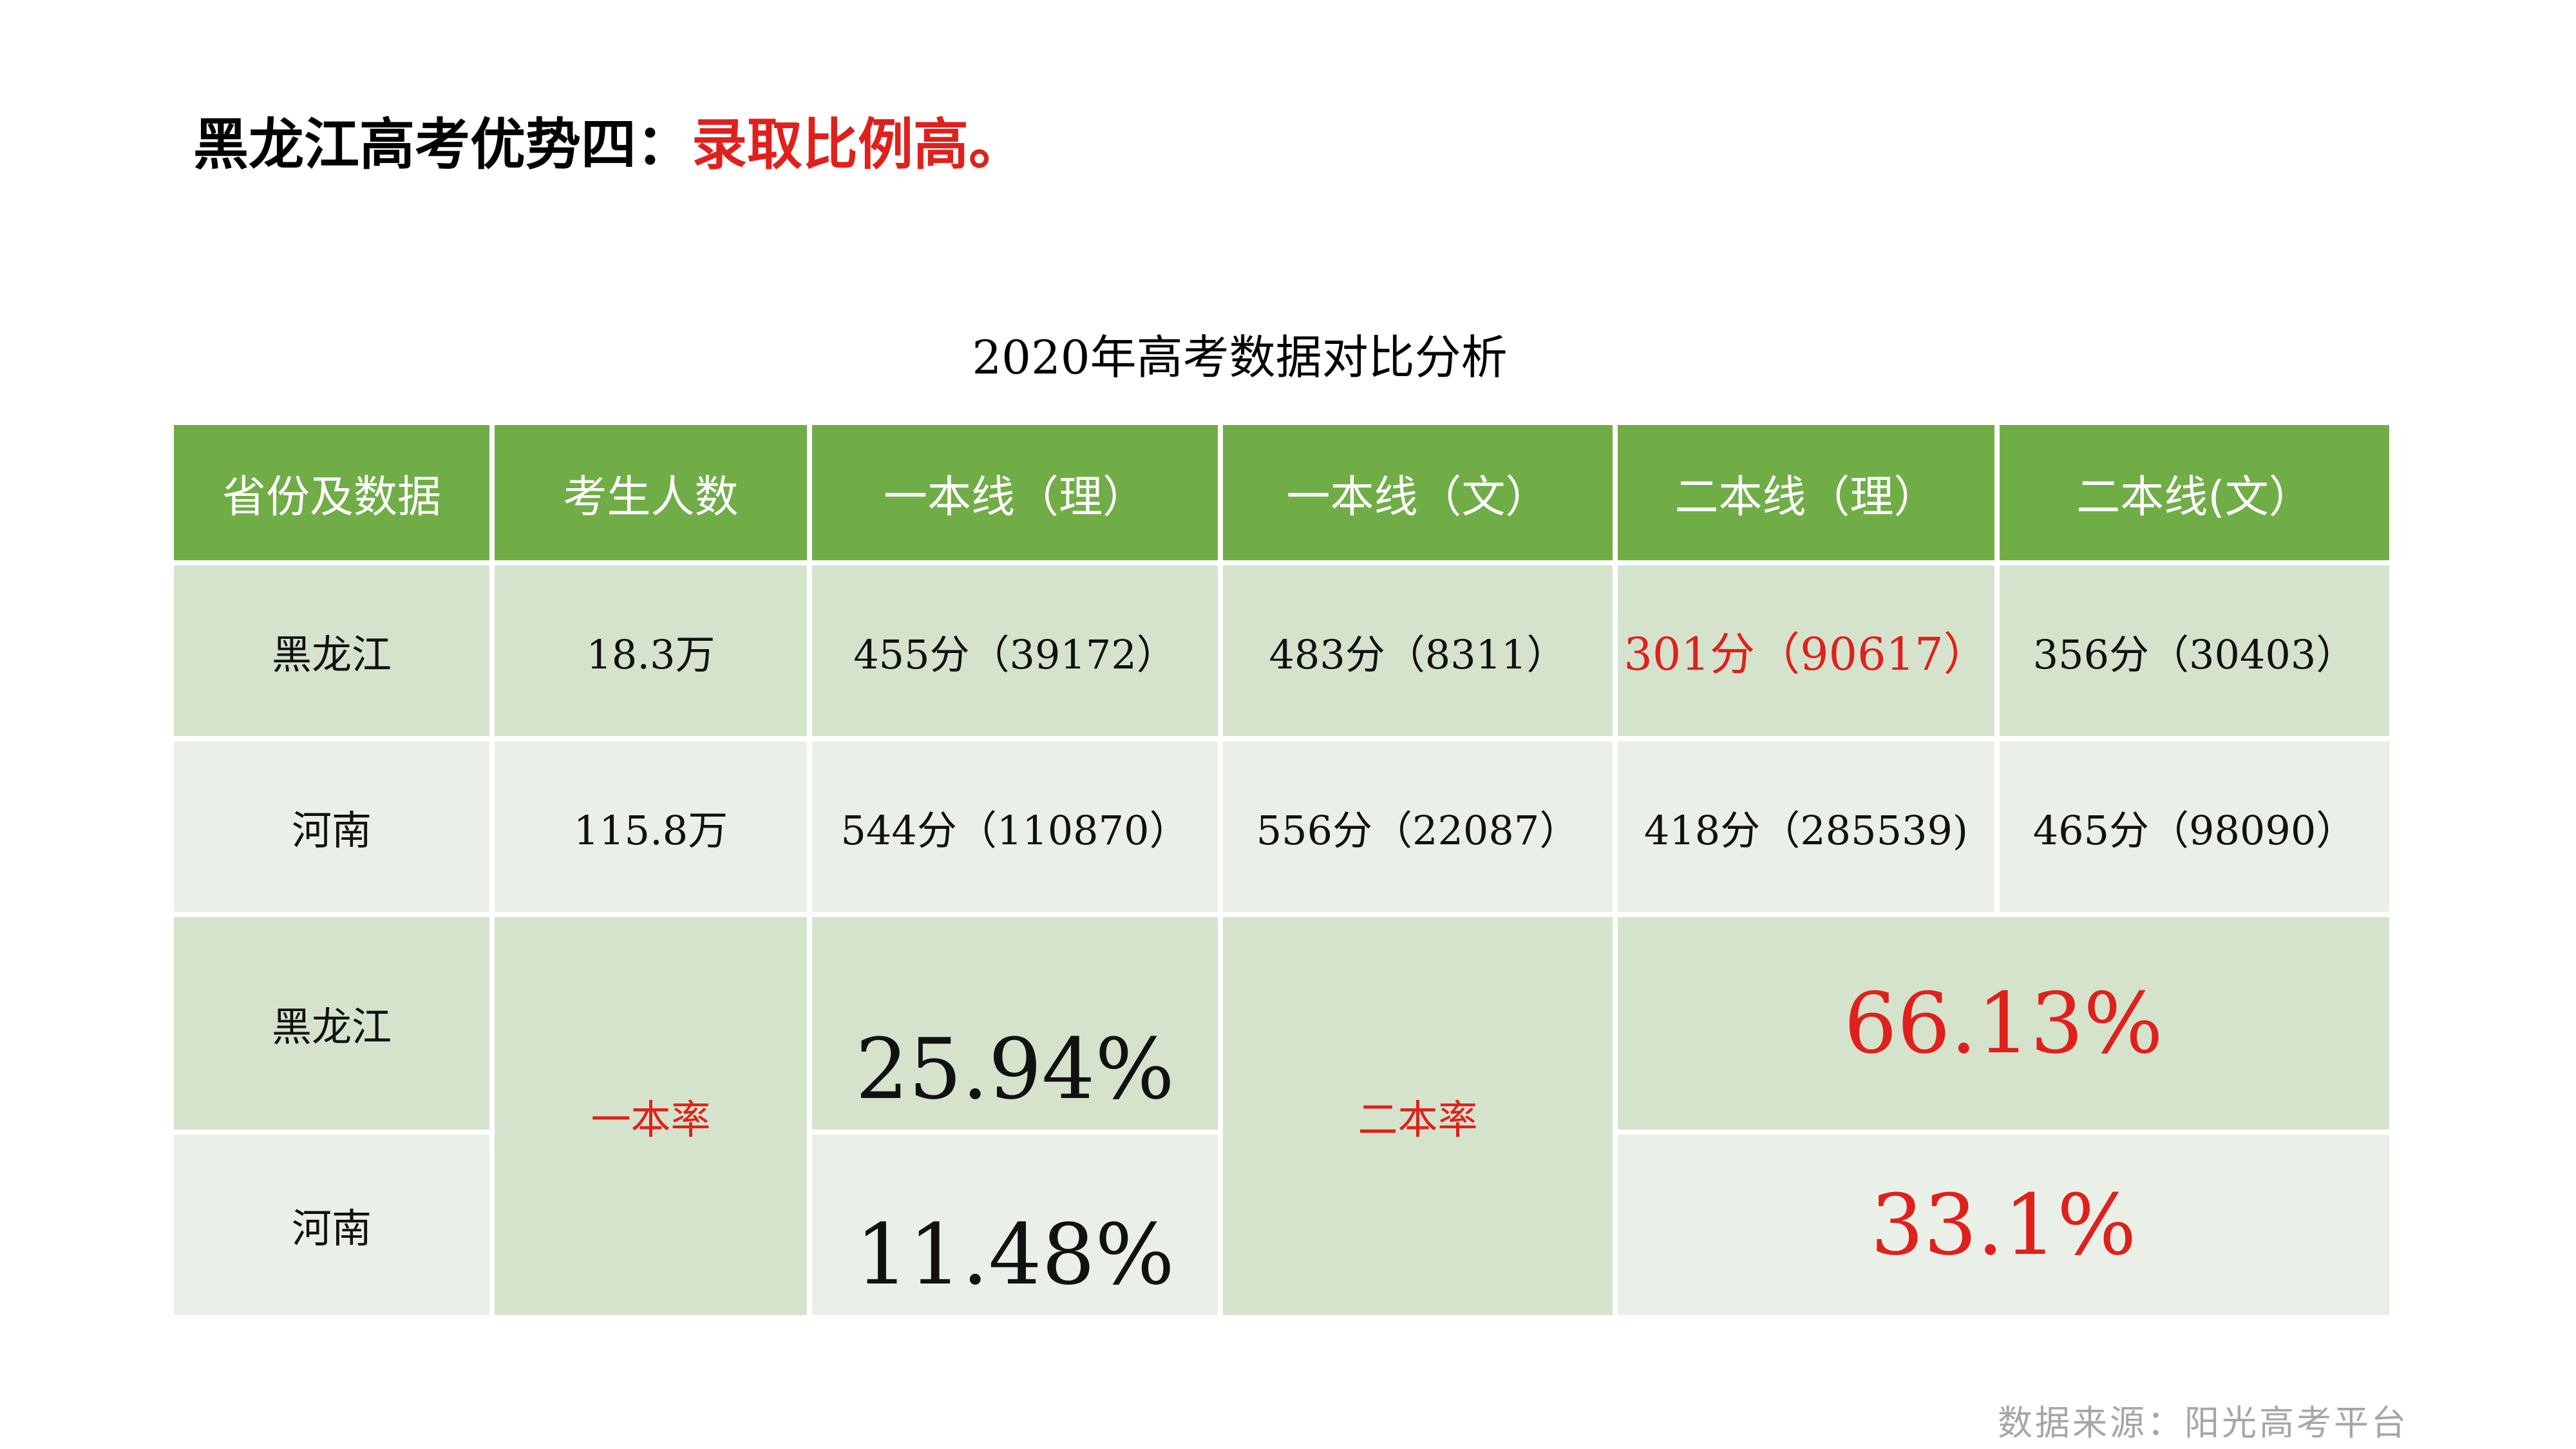  I want to click on data-source-note: 数据来源：阳光高考平台, so click(2203, 1423).